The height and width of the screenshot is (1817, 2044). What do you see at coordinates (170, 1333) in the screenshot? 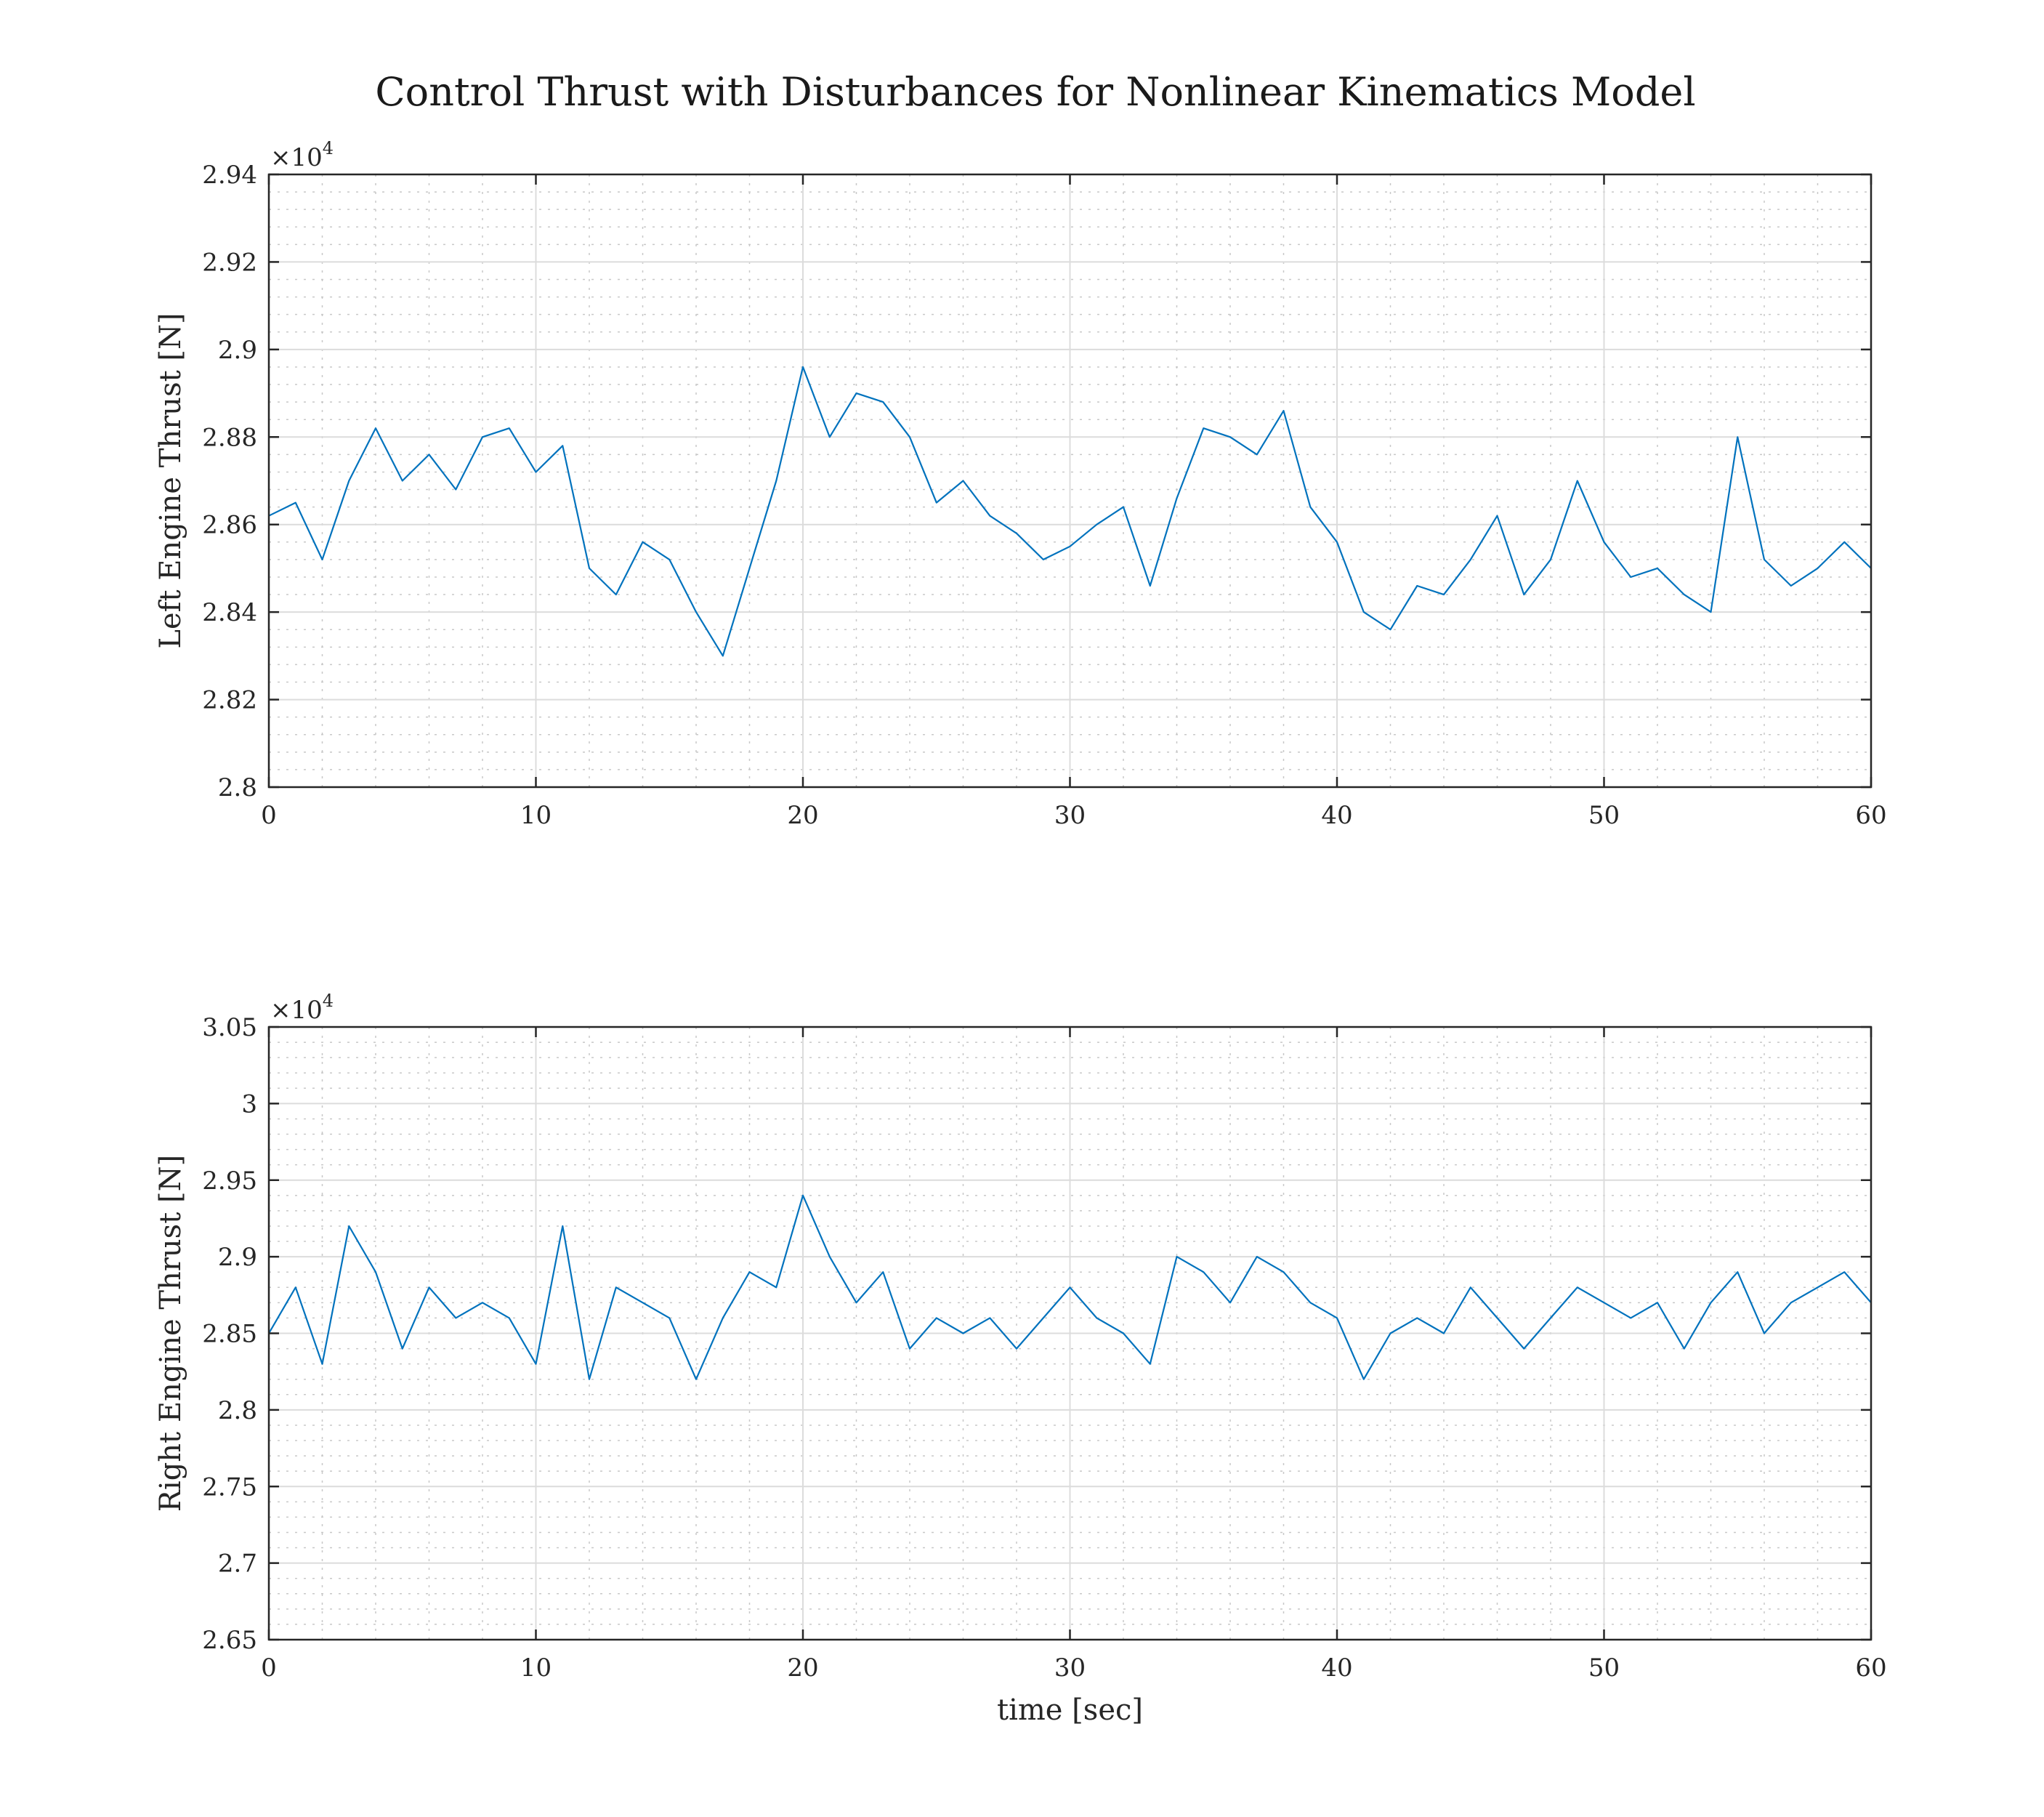
I see `y-axis-label: Right Engine Thrust [N]` at bounding box center [170, 1333].